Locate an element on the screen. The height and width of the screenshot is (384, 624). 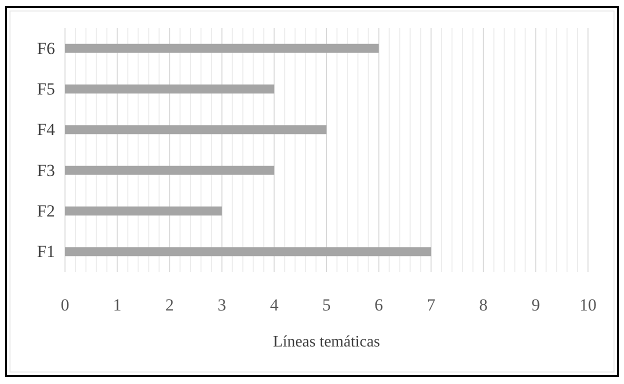
x-axis-title: Líneas temáticas is located at coordinates (326, 342).